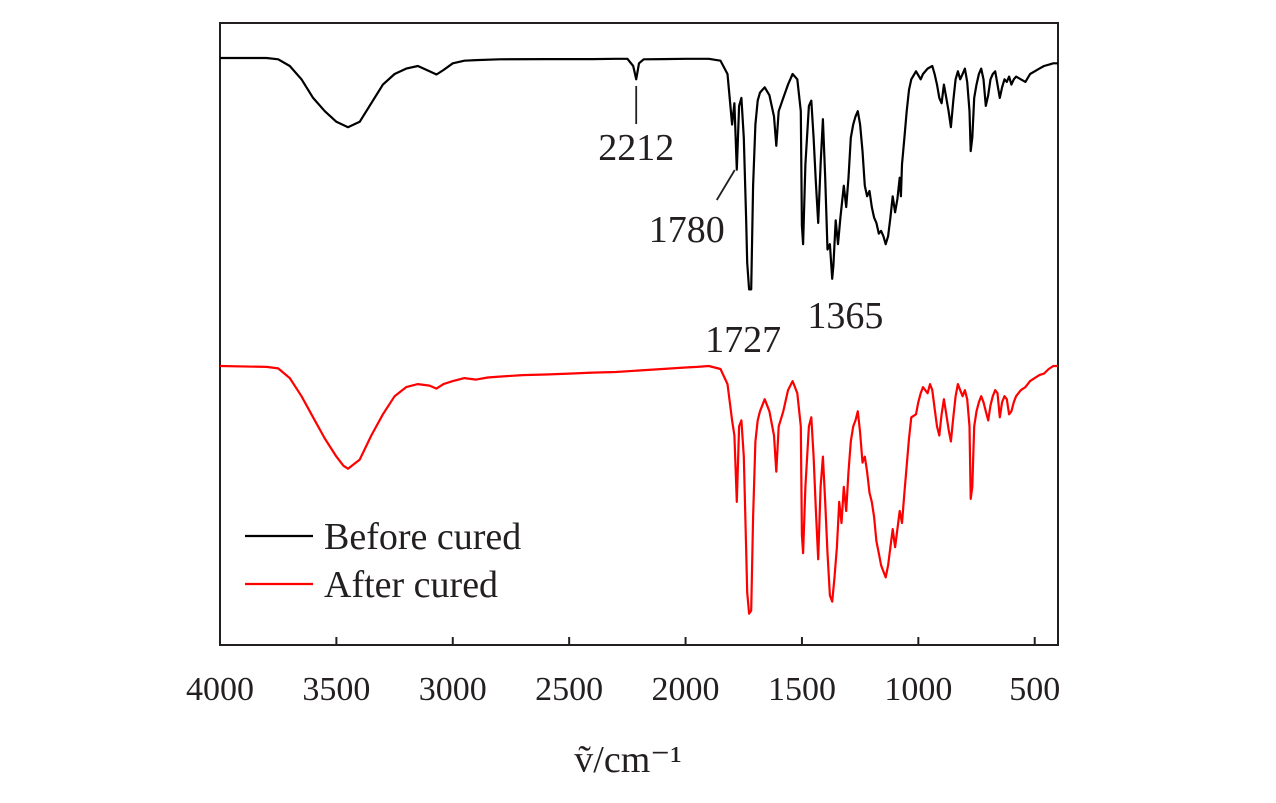 This screenshot has width=1276, height=803. I want to click on x-tick-label-500: 500, so click(1034, 689).